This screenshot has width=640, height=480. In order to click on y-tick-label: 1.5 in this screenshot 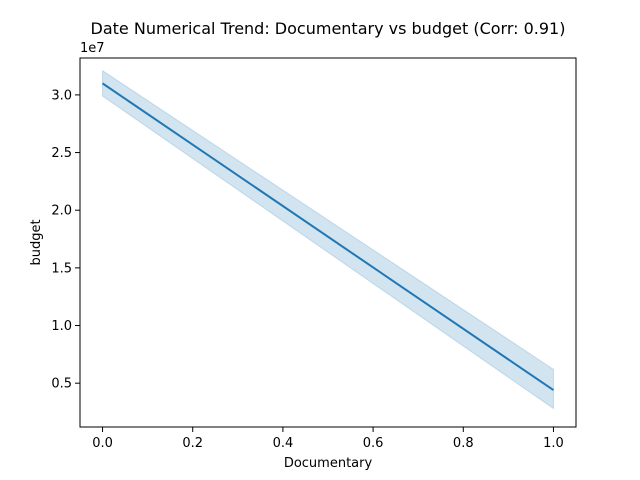, I will do `click(61, 268)`.